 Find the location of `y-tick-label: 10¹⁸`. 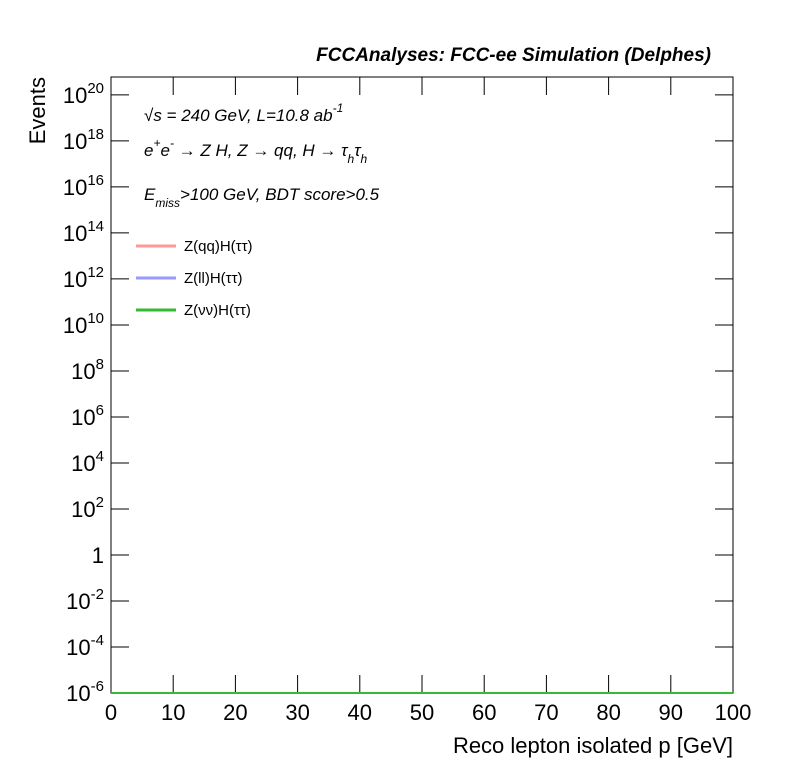

y-tick-label: 10¹⁸ is located at coordinates (83, 140).